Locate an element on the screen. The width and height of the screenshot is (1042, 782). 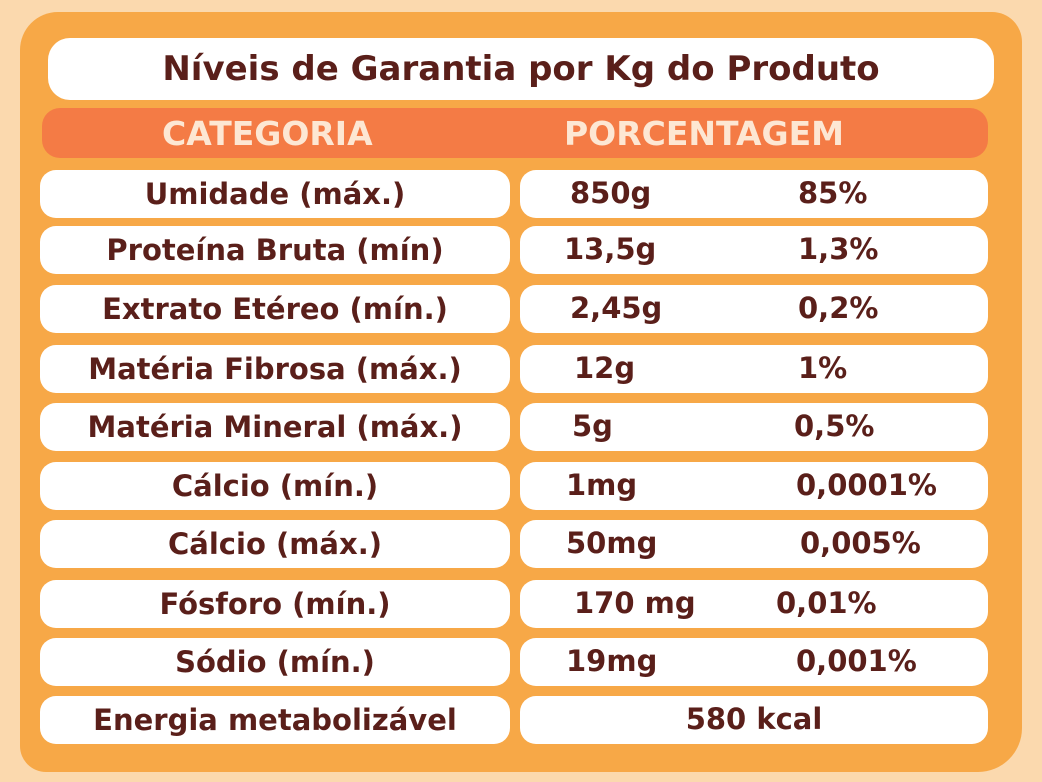
value-cell: 1mg 0,0001% is located at coordinates (754, 486).